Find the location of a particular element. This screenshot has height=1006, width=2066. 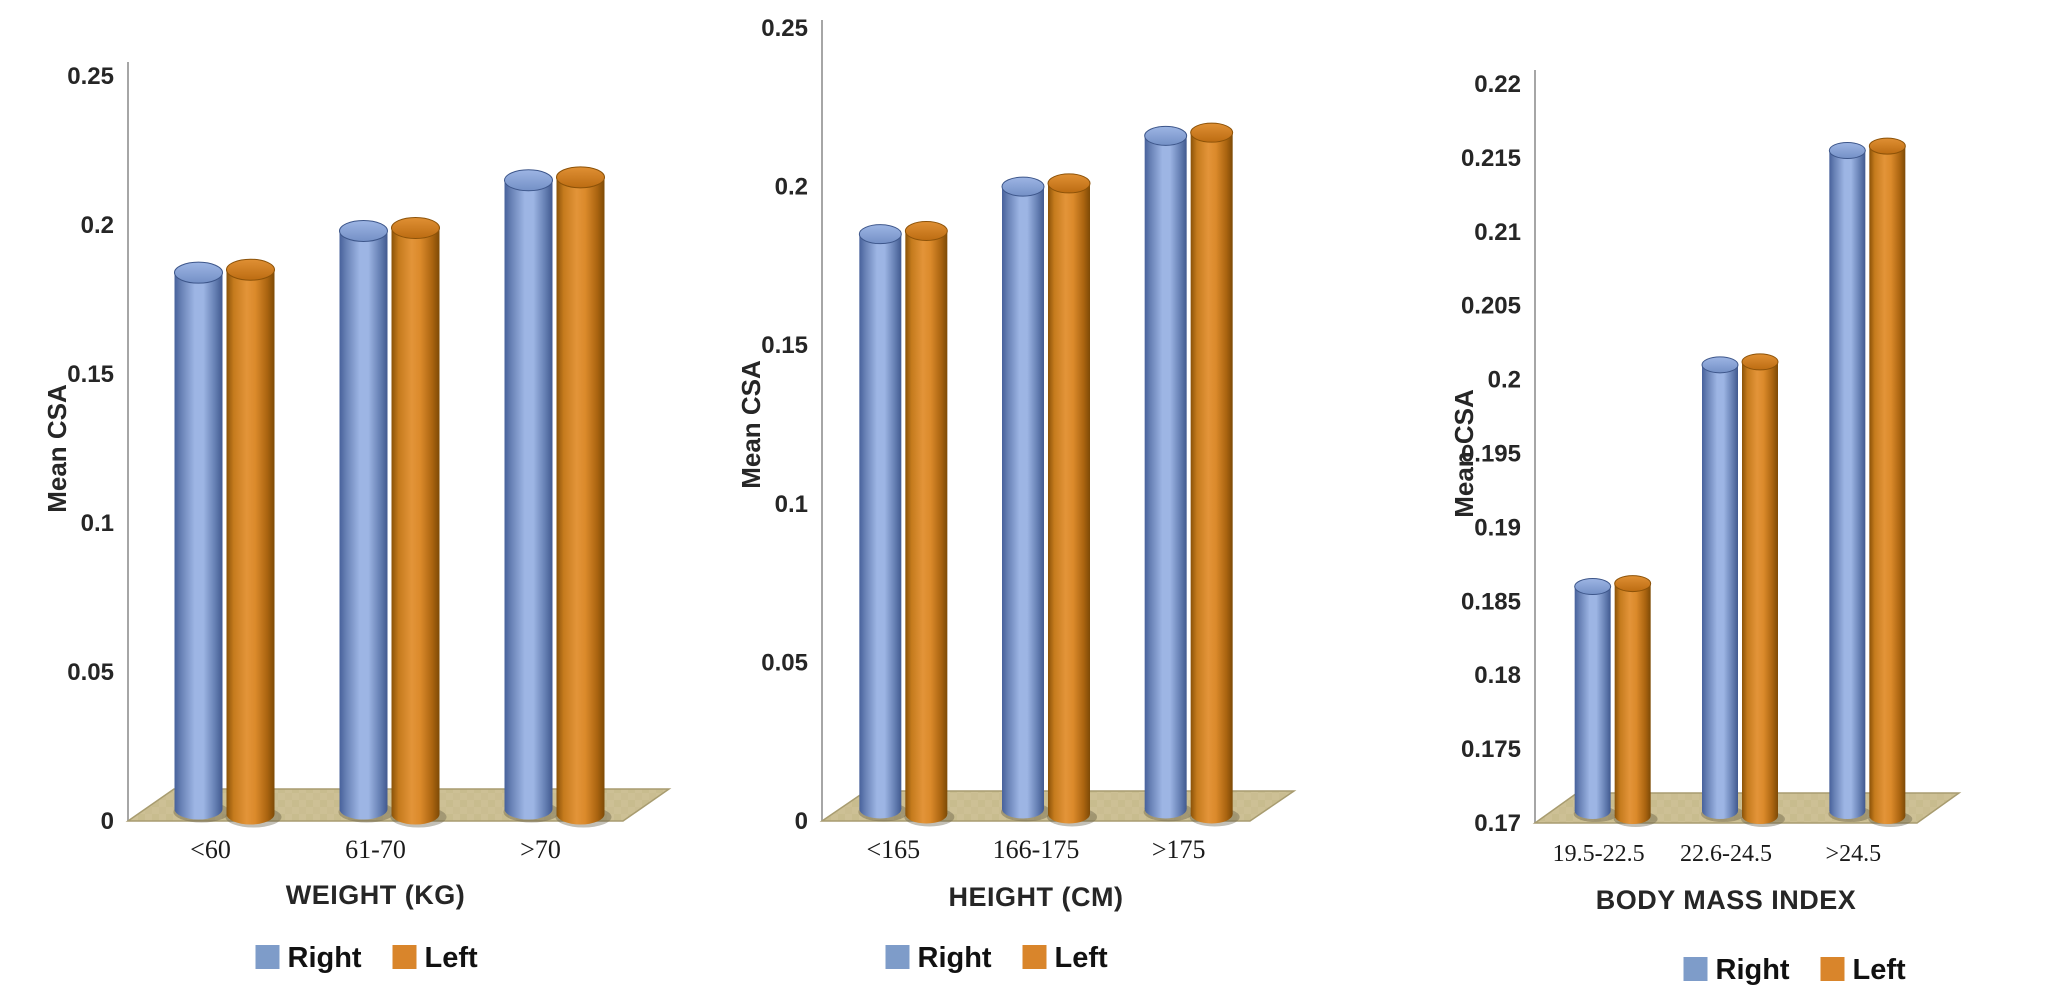

category-label: <165 is located at coordinates (893, 849).